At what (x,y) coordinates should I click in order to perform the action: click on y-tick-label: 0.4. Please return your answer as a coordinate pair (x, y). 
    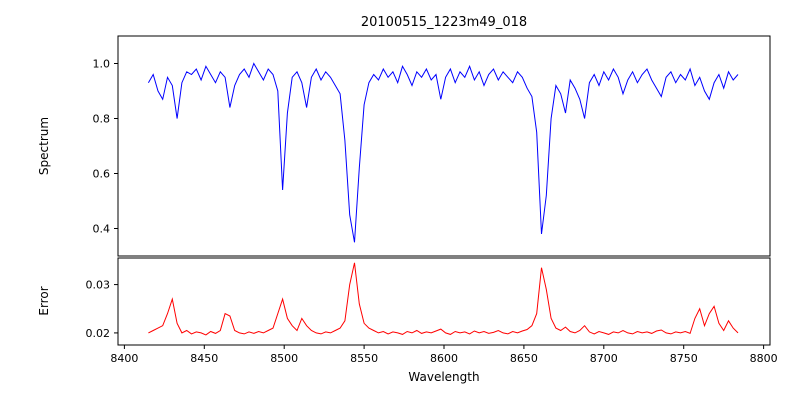
    Looking at the image, I should click on (102, 229).